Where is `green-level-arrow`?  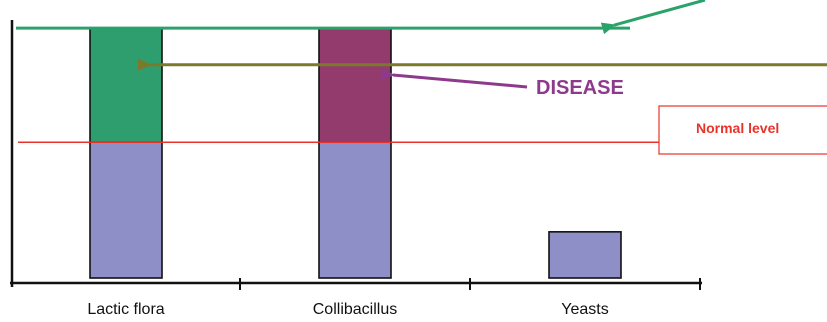
green-level-arrow is located at coordinates (653, 17).